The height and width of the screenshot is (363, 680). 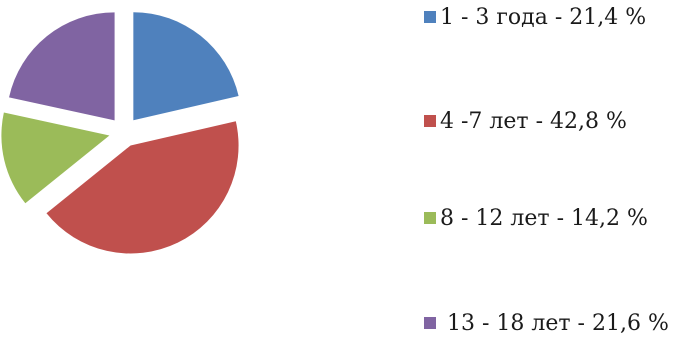 I want to click on legend-swatch-red, so click(x=430, y=121).